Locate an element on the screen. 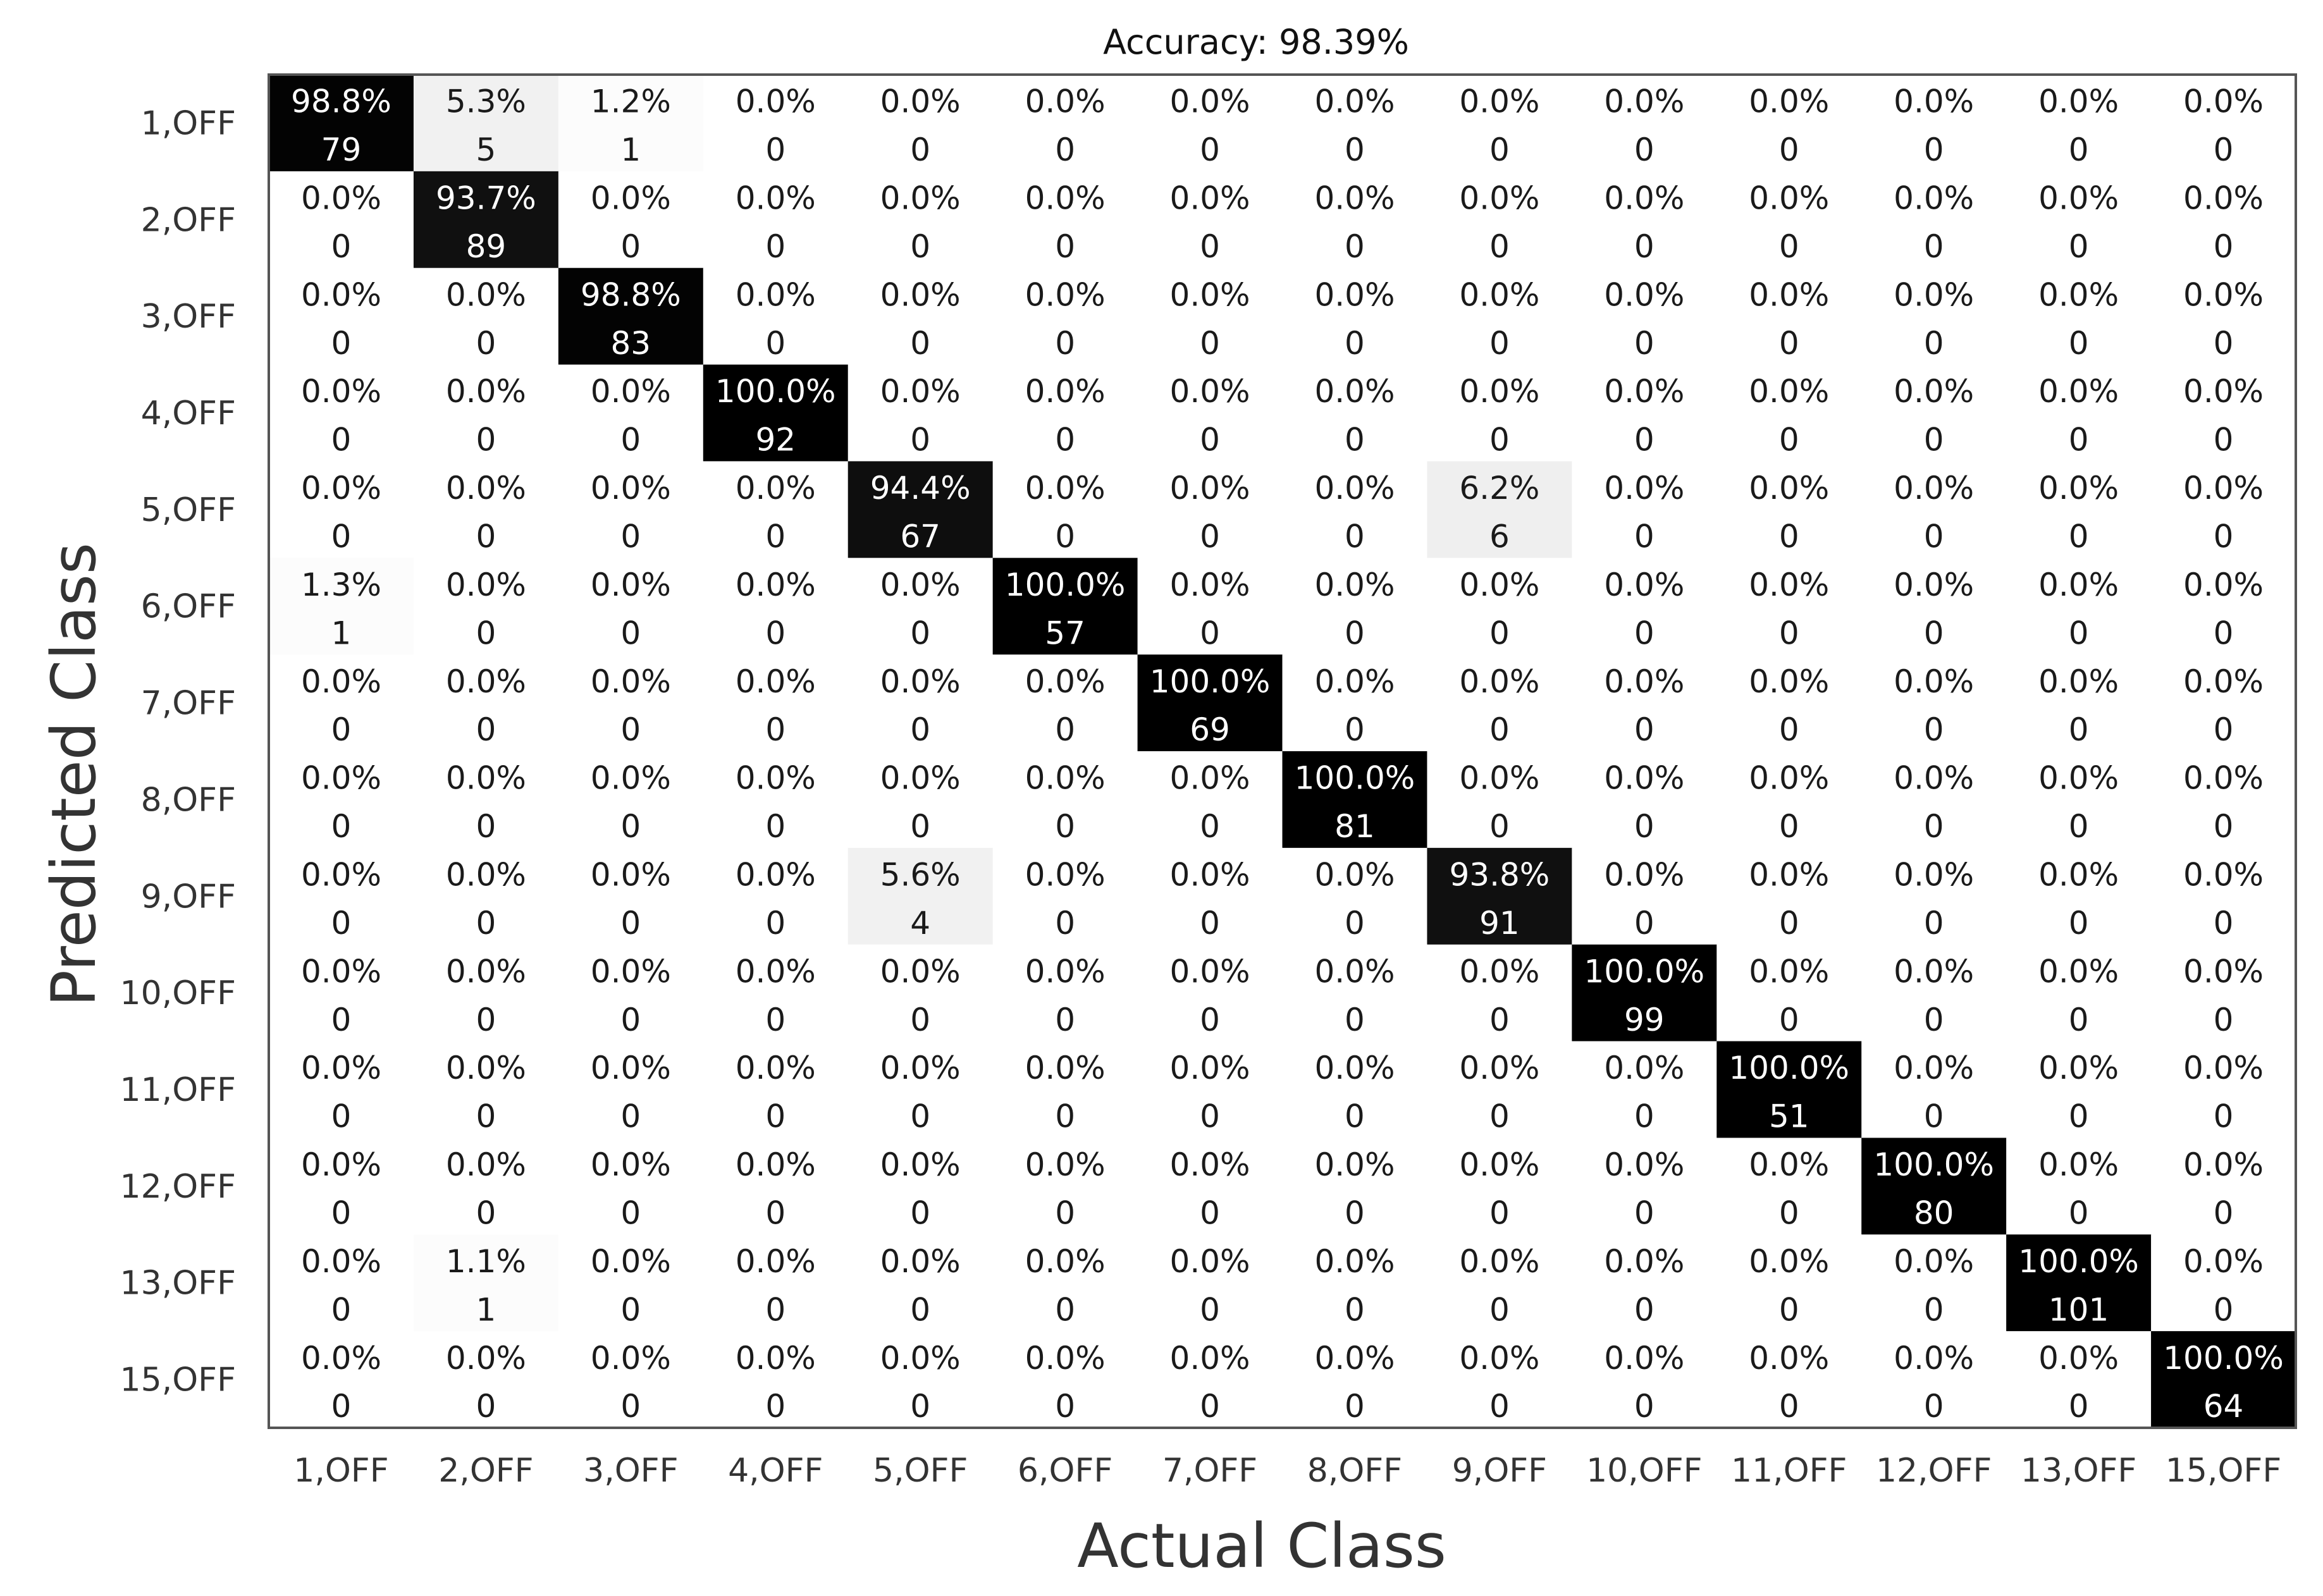 This screenshot has width=2323, height=1596. cell-percentage-label: 100.0% is located at coordinates (1933, 1164).